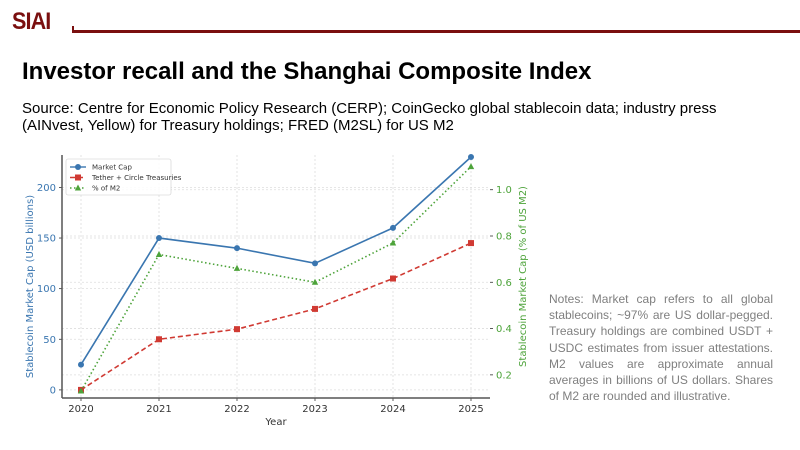 The width and height of the screenshot is (800, 450). What do you see at coordinates (236, 409) in the screenshot?
I see `x-tick-label: 2022` at bounding box center [236, 409].